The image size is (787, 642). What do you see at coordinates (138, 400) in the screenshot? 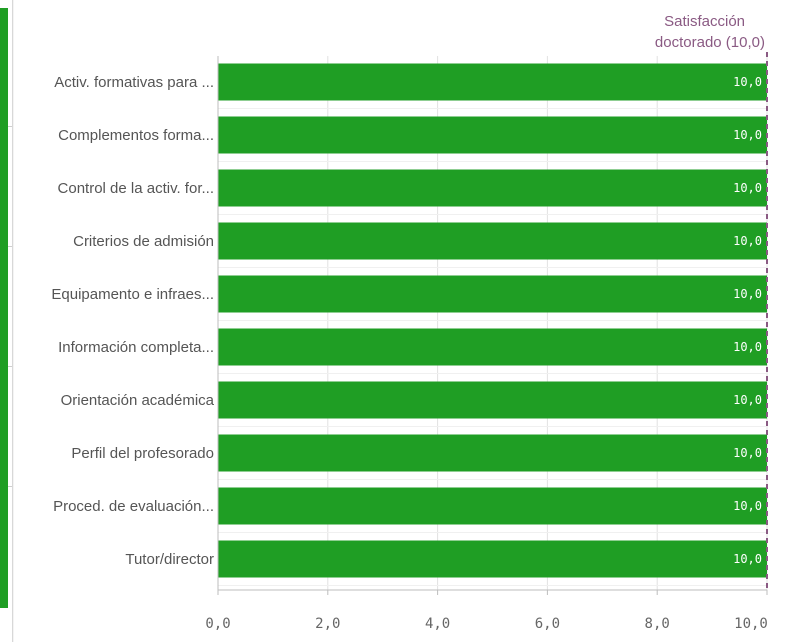
I see `category-label: Orientación académica` at bounding box center [138, 400].